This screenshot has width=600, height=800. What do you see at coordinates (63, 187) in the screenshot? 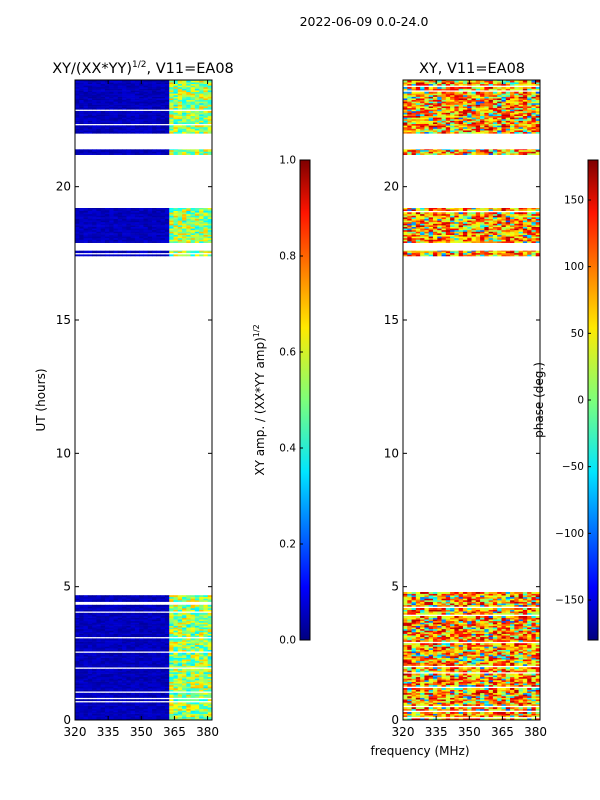
I see `y-tick-label: 20` at bounding box center [63, 187].